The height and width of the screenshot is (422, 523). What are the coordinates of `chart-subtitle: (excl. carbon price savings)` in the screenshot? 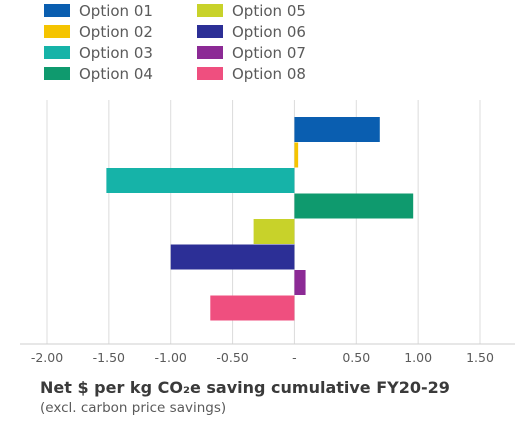 It's located at (133, 408).